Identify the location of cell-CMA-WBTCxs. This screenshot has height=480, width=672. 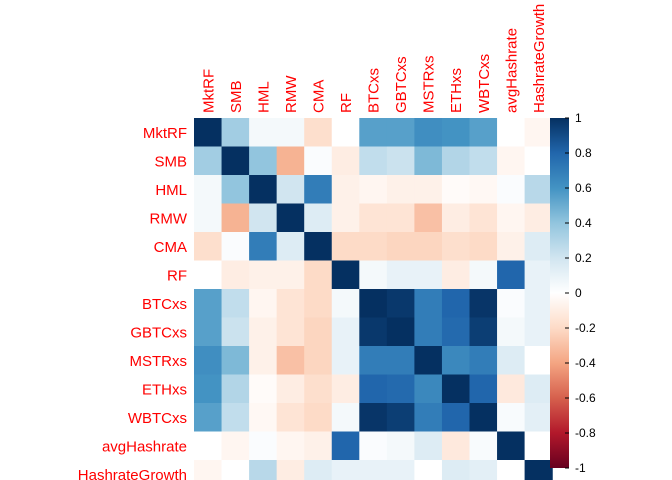
(483, 247).